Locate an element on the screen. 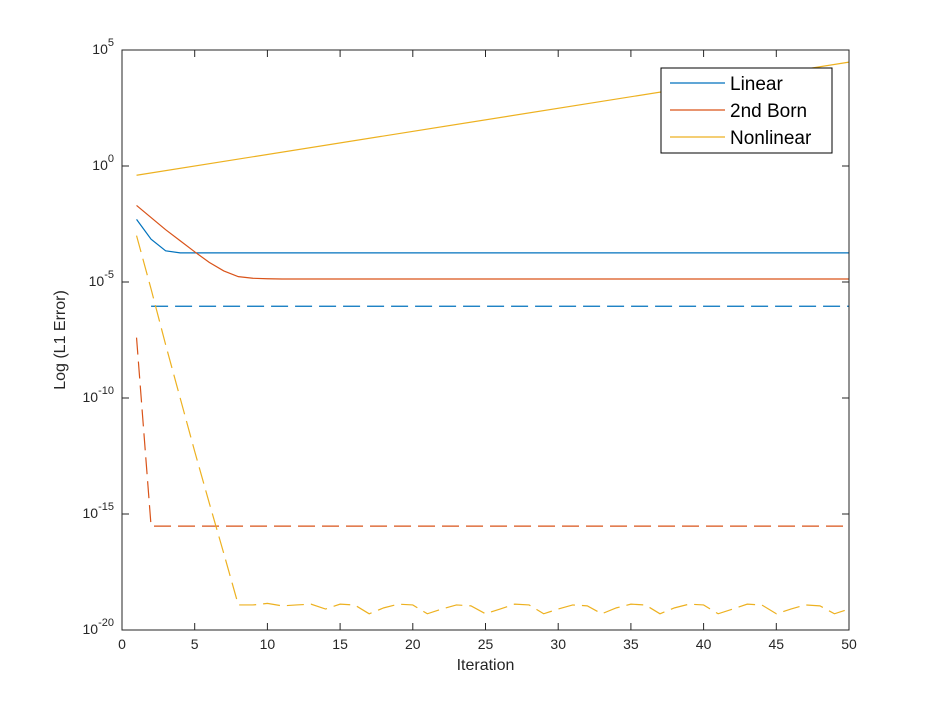 The height and width of the screenshot is (705, 939). y-tick-label: 10⁻⁵ is located at coordinates (101, 279).